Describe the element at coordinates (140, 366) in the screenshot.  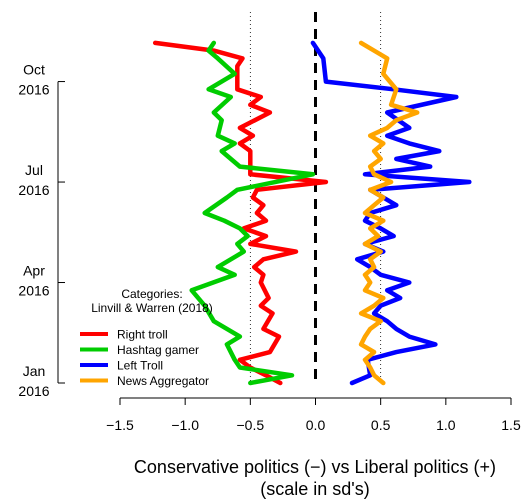
I see `legend-label: Left Troll` at that location.